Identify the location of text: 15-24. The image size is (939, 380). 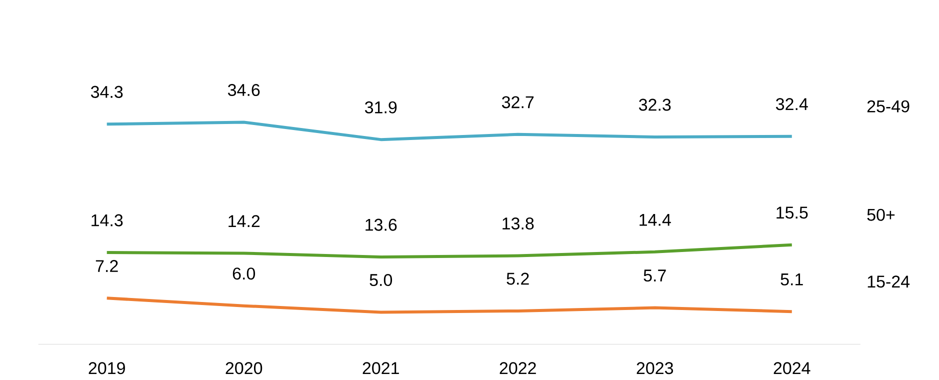
(889, 282).